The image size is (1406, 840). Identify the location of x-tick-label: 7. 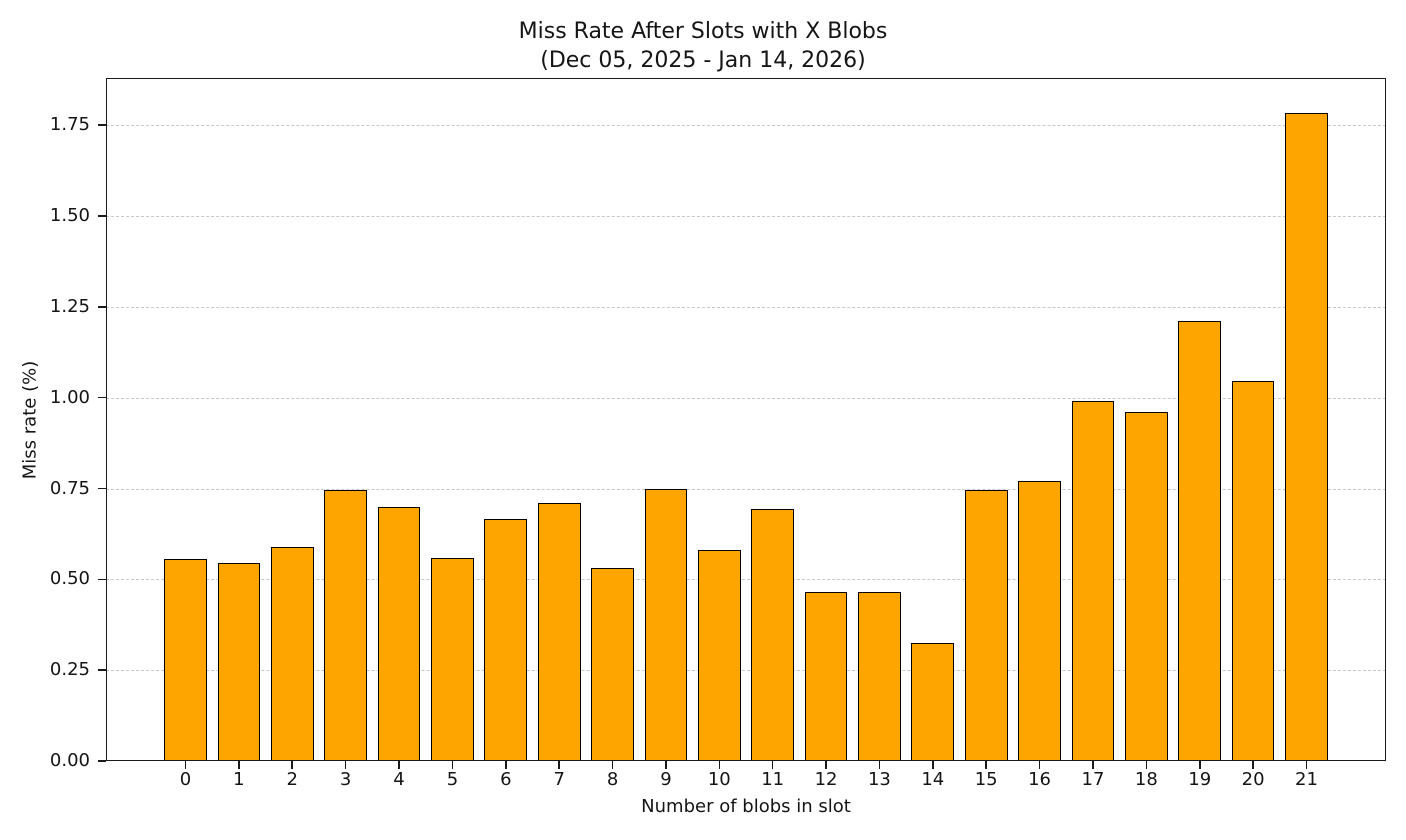
(559, 779).